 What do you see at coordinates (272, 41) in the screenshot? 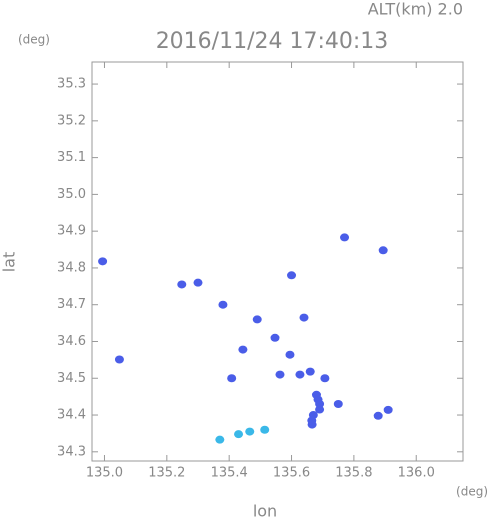
I see `chart-title: 2016/11/24 17:40:13` at bounding box center [272, 41].